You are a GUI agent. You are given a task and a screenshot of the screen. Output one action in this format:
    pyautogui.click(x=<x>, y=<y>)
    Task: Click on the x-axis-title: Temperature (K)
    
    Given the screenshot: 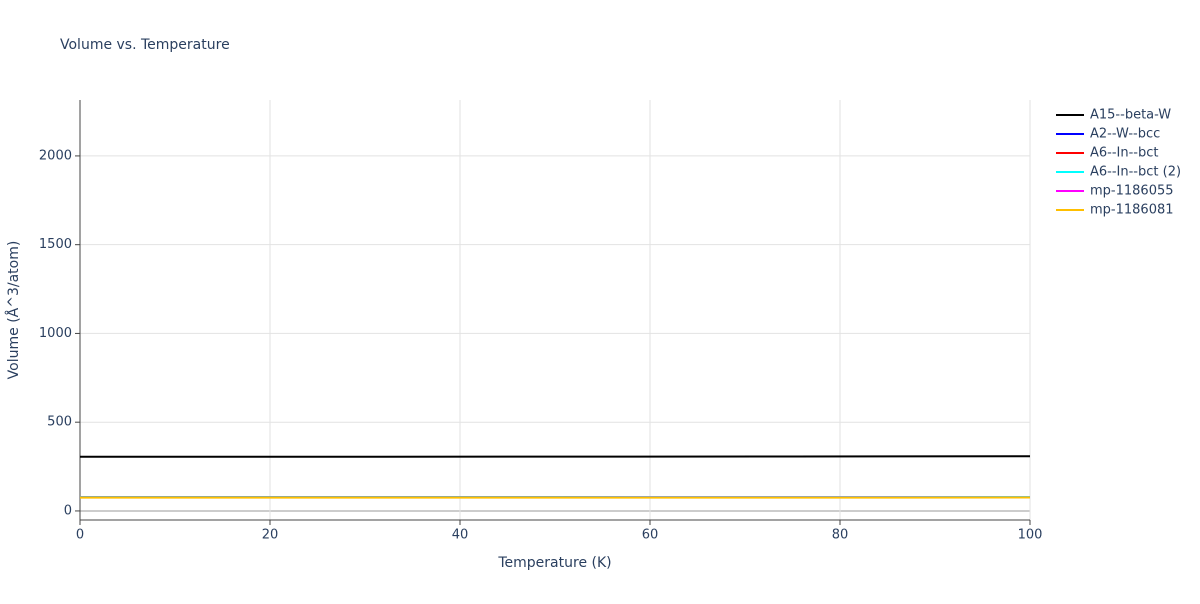 What is the action you would take?
    pyautogui.click(x=554, y=563)
    